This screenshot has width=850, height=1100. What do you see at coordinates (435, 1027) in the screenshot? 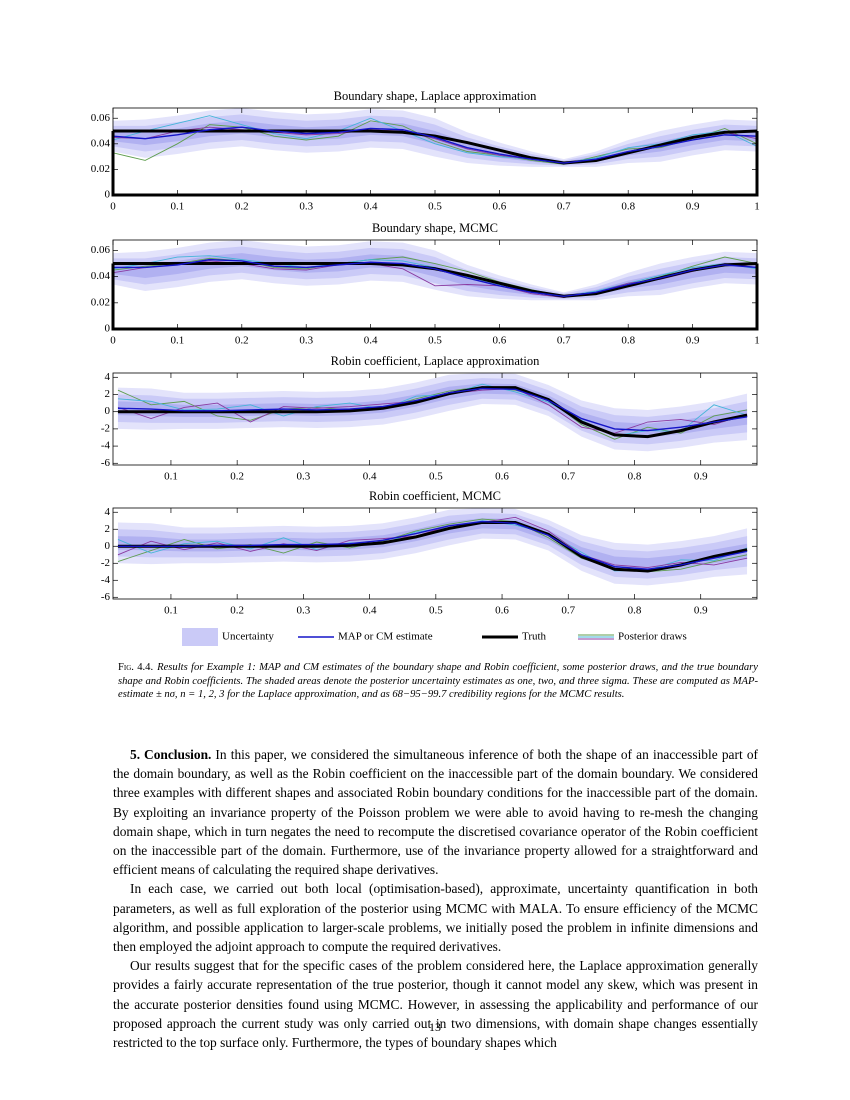
I see `page-number: 13` at bounding box center [435, 1027].